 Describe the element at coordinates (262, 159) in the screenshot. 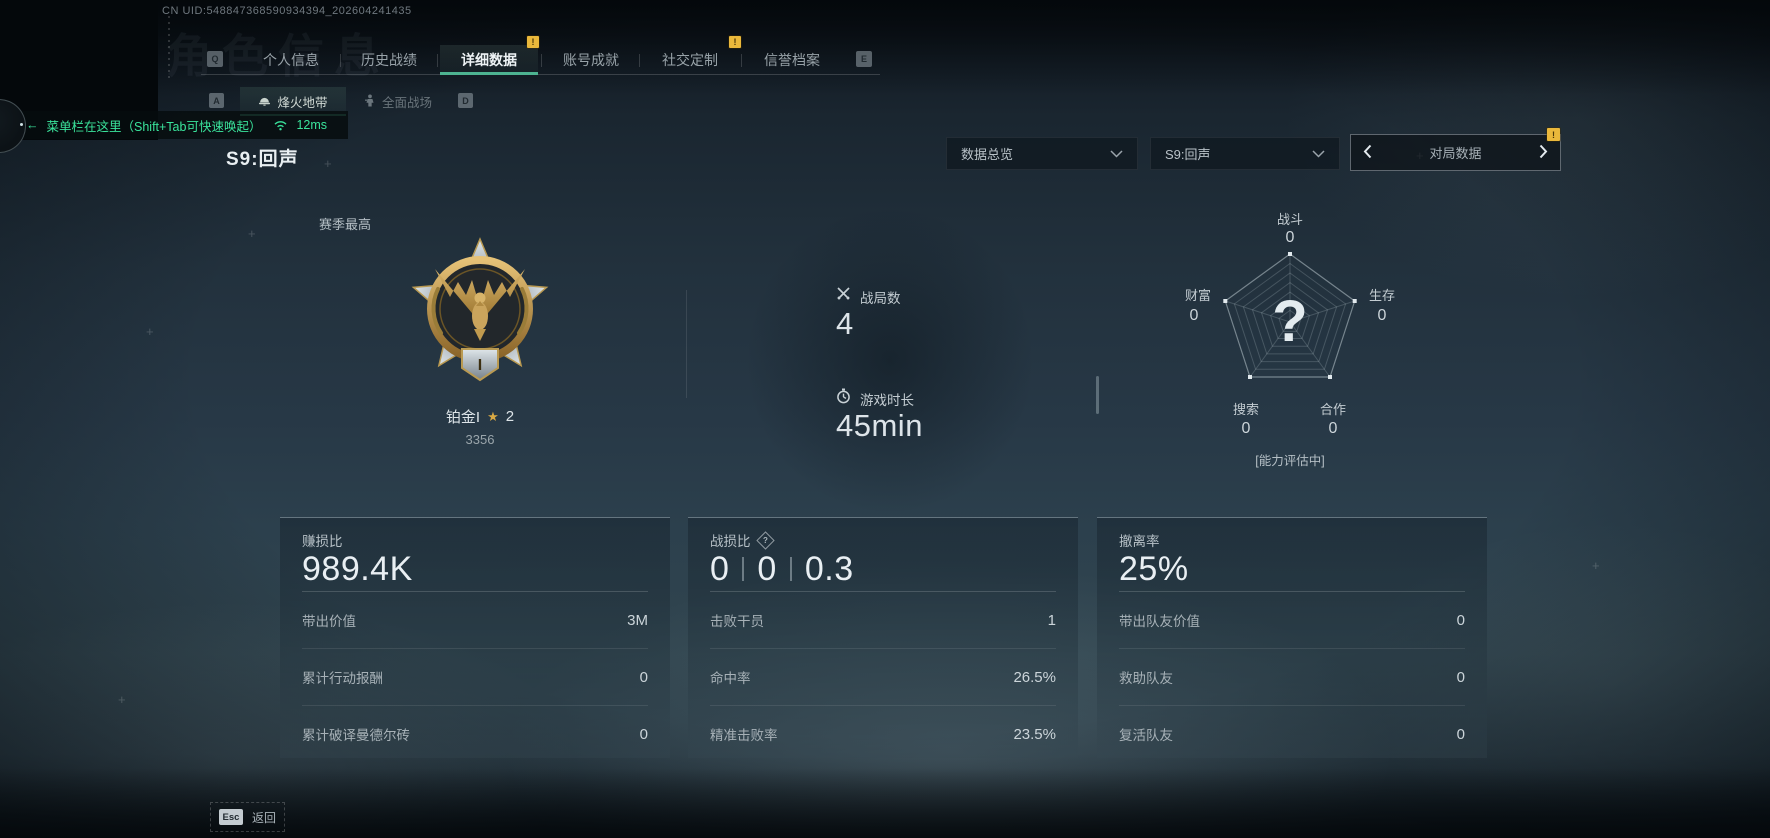

I see `section-title: S9:回声` at that location.